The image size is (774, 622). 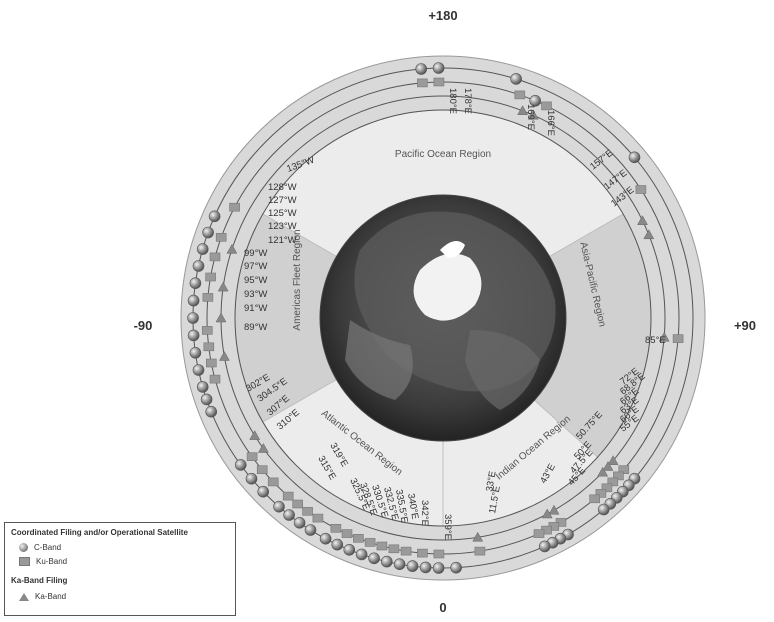 I want to click on direction-bottom: 0, so click(x=442, y=607).